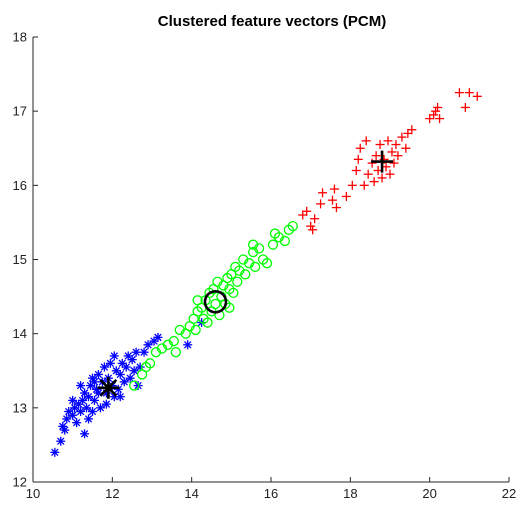 The width and height of the screenshot is (516, 506). Describe the element at coordinates (429, 493) in the screenshot. I see `x-tick-label: 20` at that location.